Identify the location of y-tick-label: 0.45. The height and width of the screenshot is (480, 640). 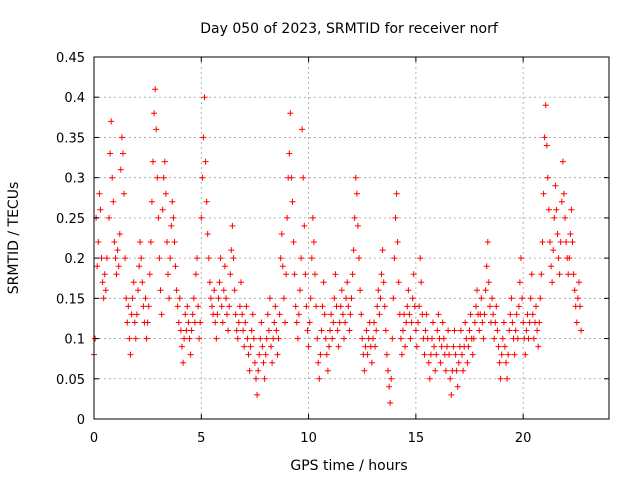
(70, 58).